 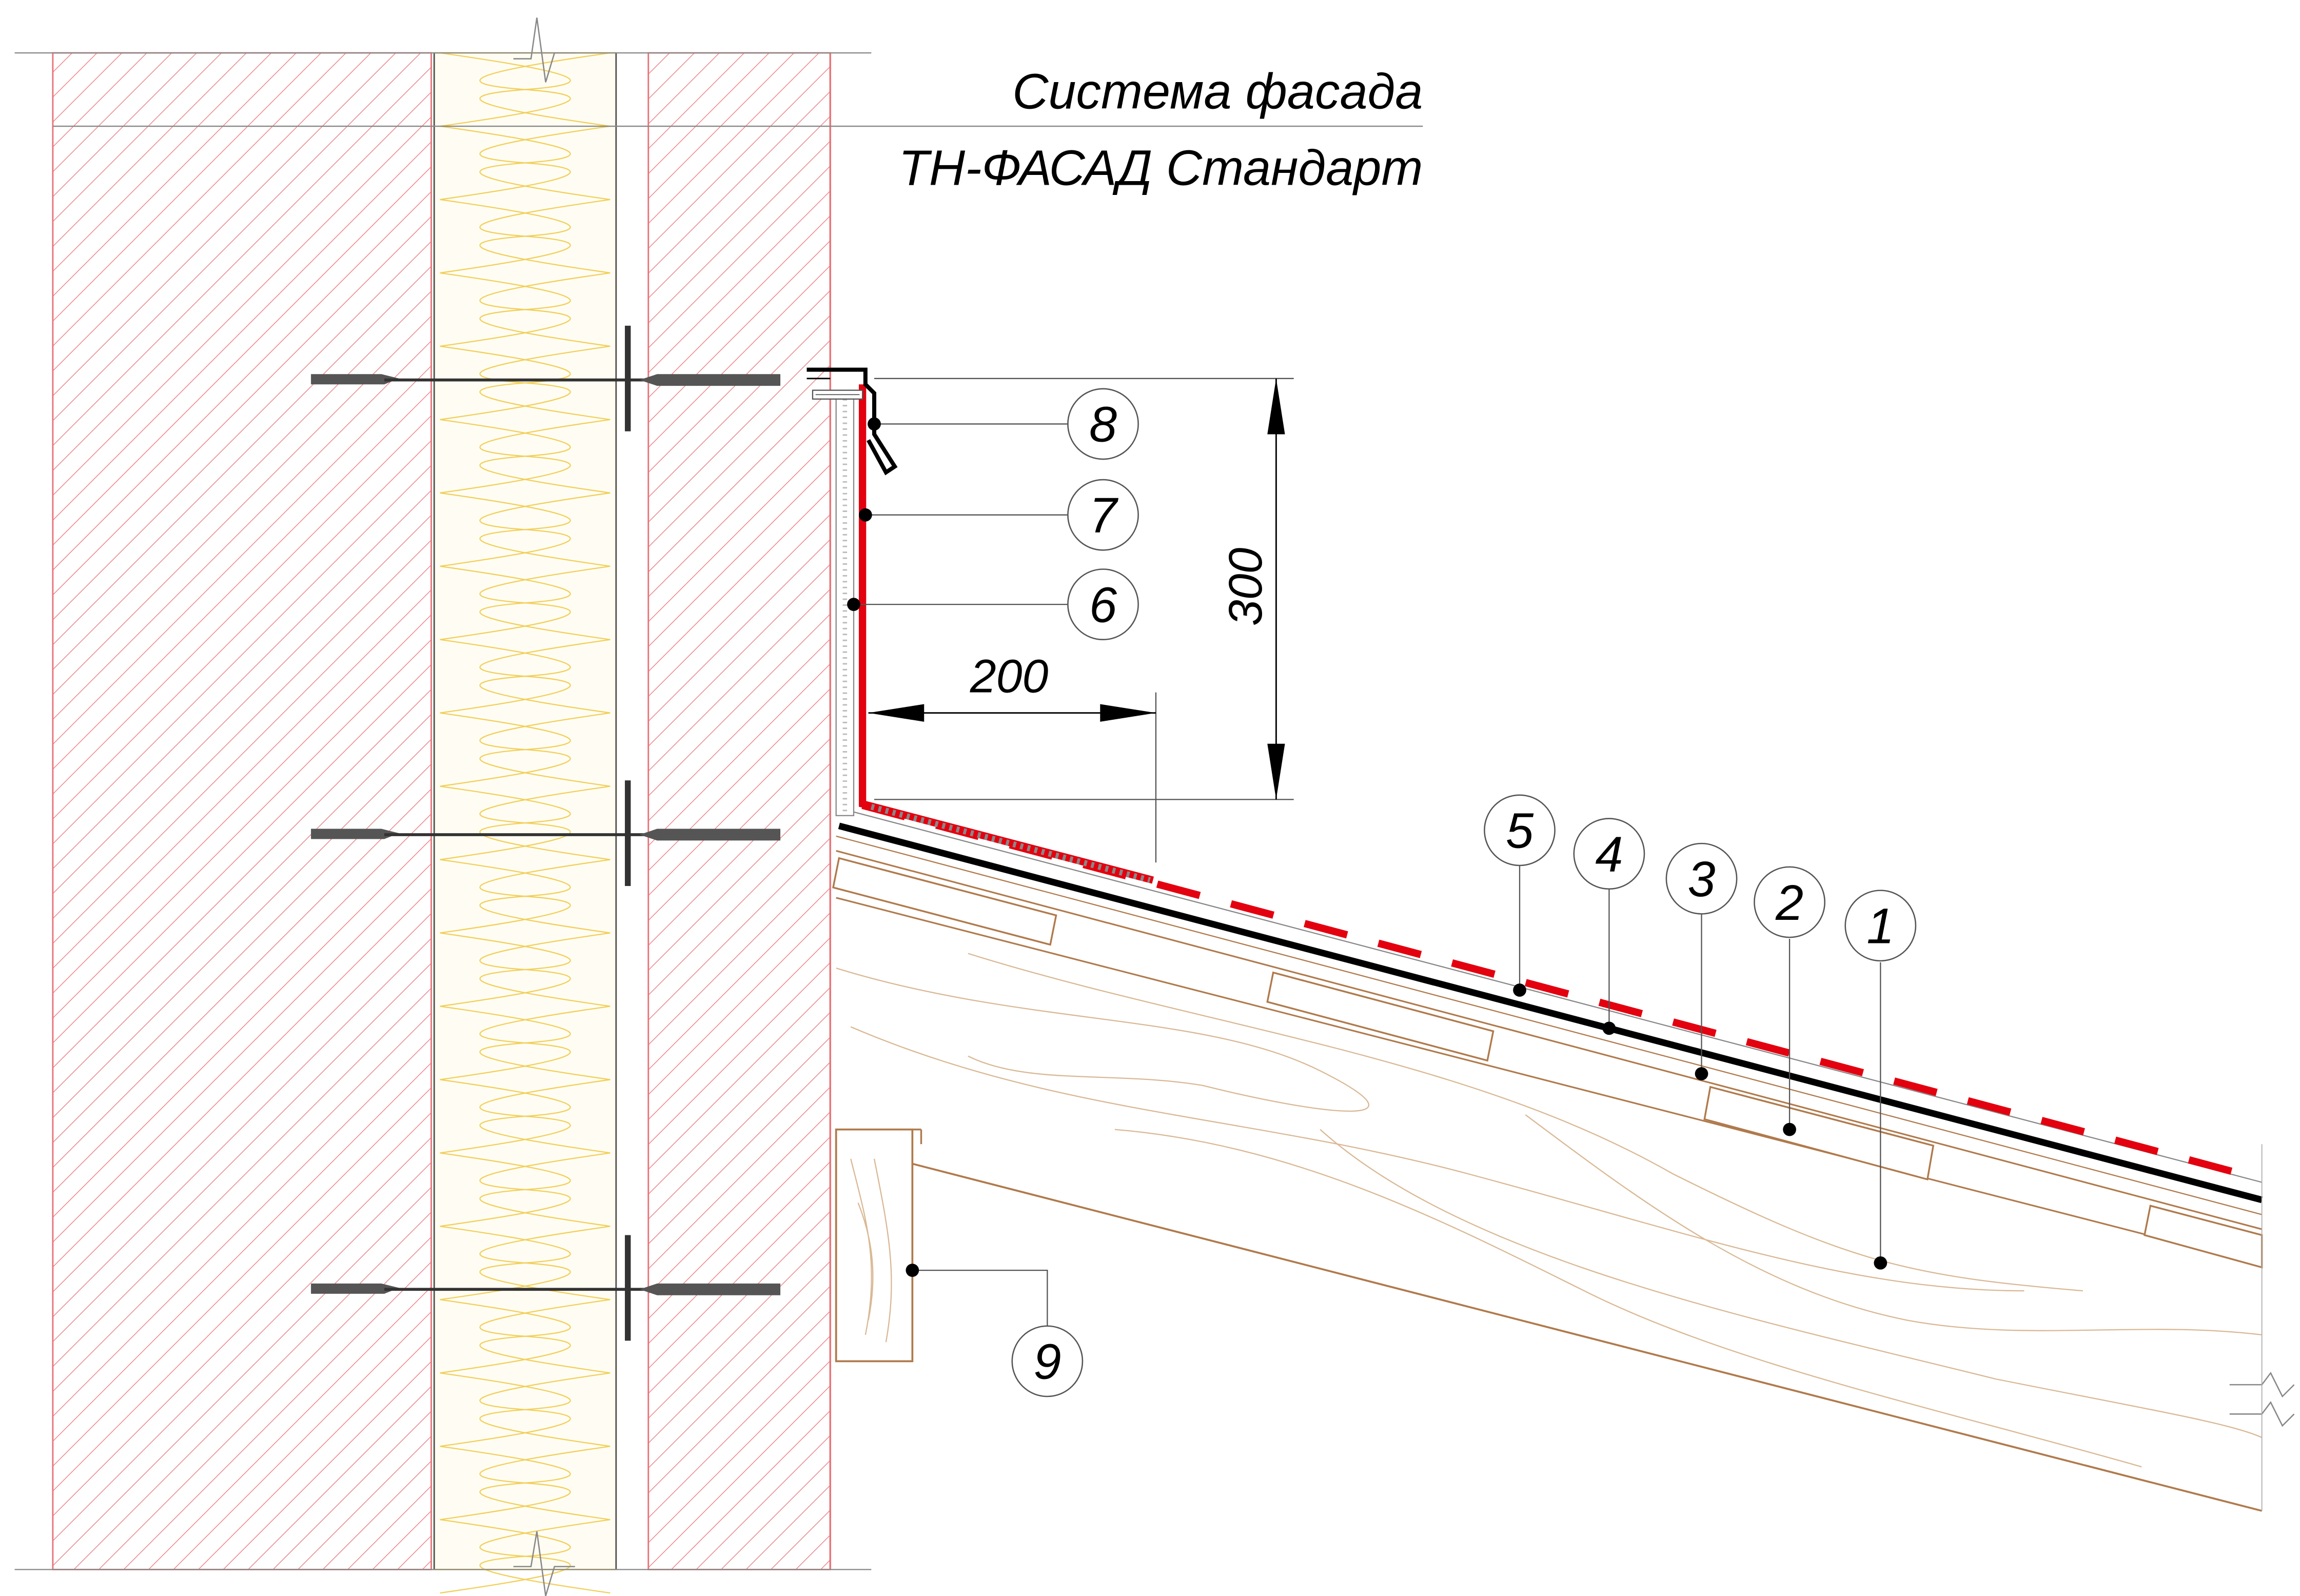 I want to click on callout-1-label: 1, so click(x=1880, y=926).